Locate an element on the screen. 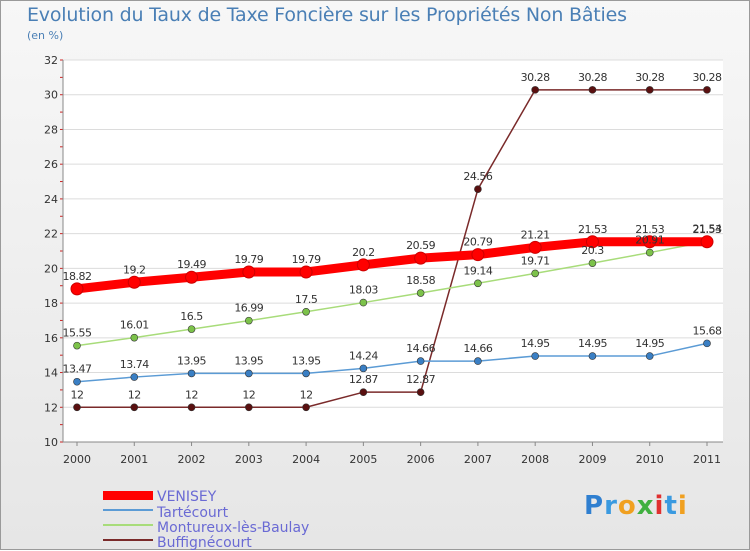 The width and height of the screenshot is (750, 551). data-label: 16.01 is located at coordinates (134, 325).